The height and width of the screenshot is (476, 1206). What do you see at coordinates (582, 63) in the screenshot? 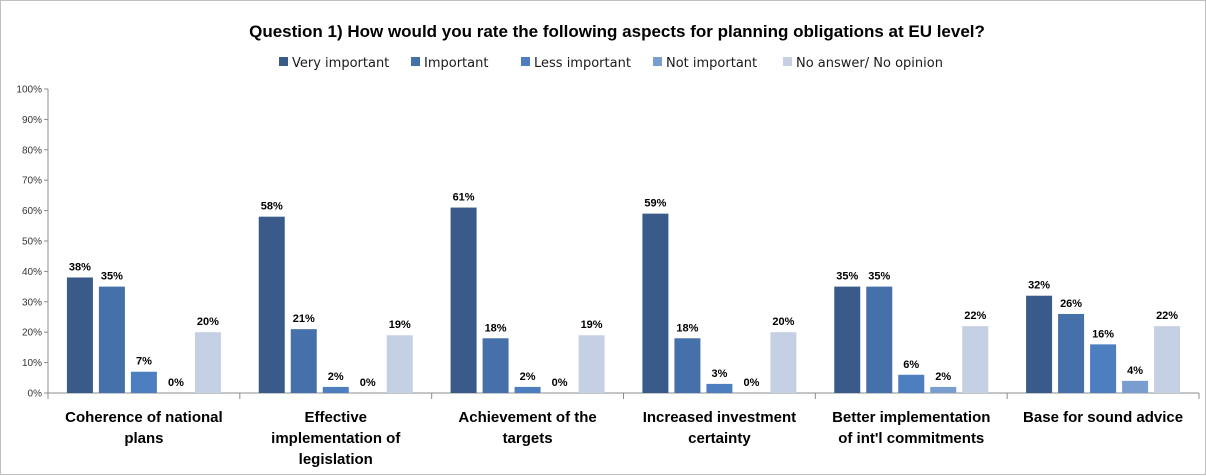
I see `legend-label: Less important` at bounding box center [582, 63].